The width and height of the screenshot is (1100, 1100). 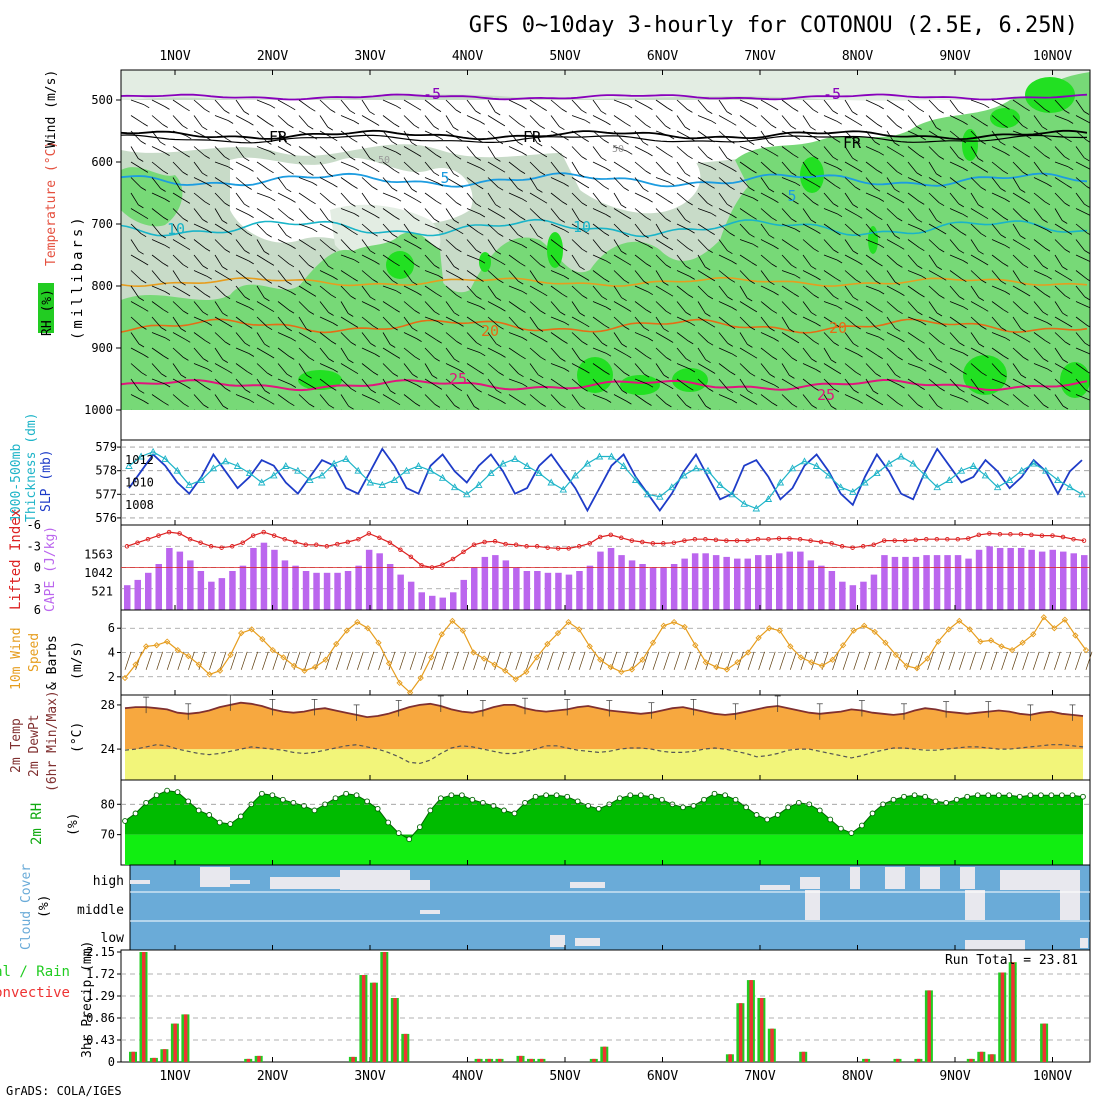 I want to click on pressure-tick-label: 800, so click(x=102, y=286).